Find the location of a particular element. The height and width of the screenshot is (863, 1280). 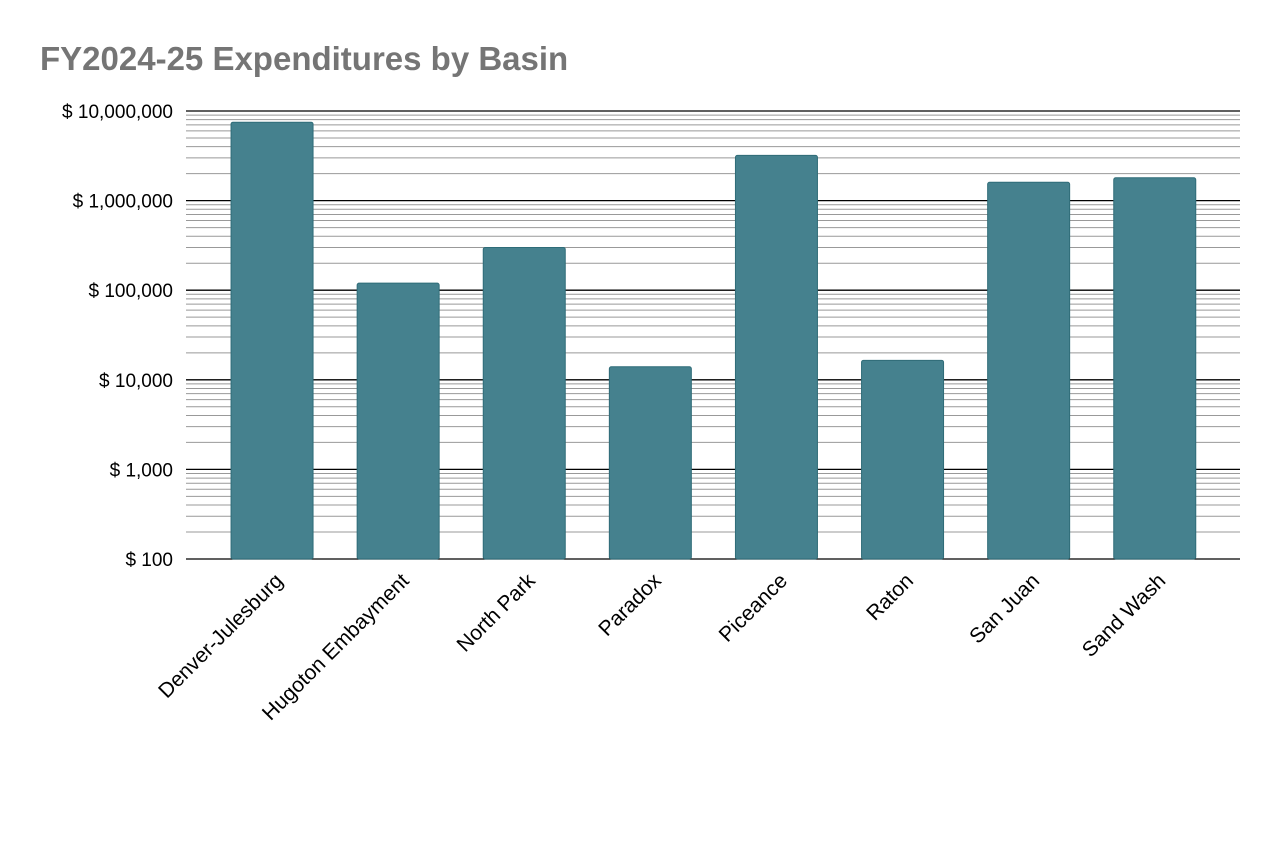

chart-title: FY2024-25 Expenditures by Basin is located at coordinates (304, 58).